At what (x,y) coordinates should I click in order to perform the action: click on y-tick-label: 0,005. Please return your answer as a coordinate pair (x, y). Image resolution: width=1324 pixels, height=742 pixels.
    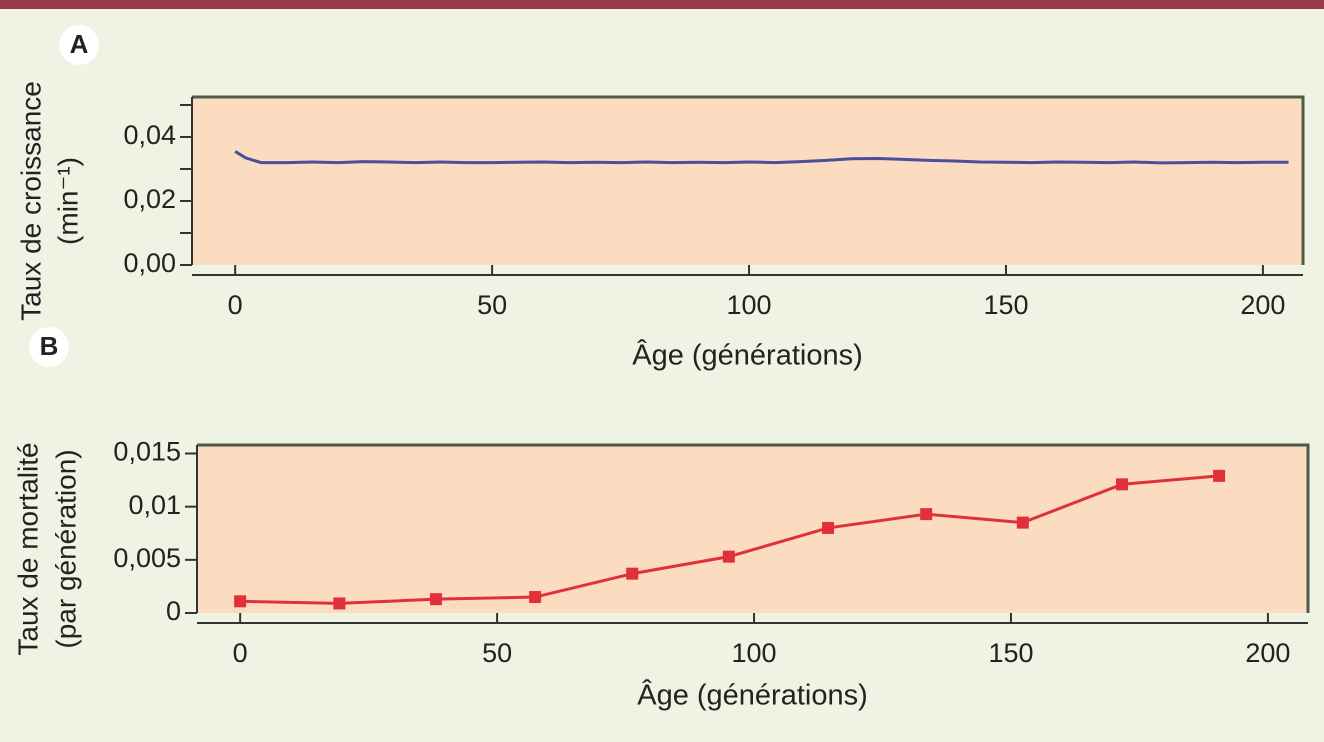
    Looking at the image, I should click on (147, 558).